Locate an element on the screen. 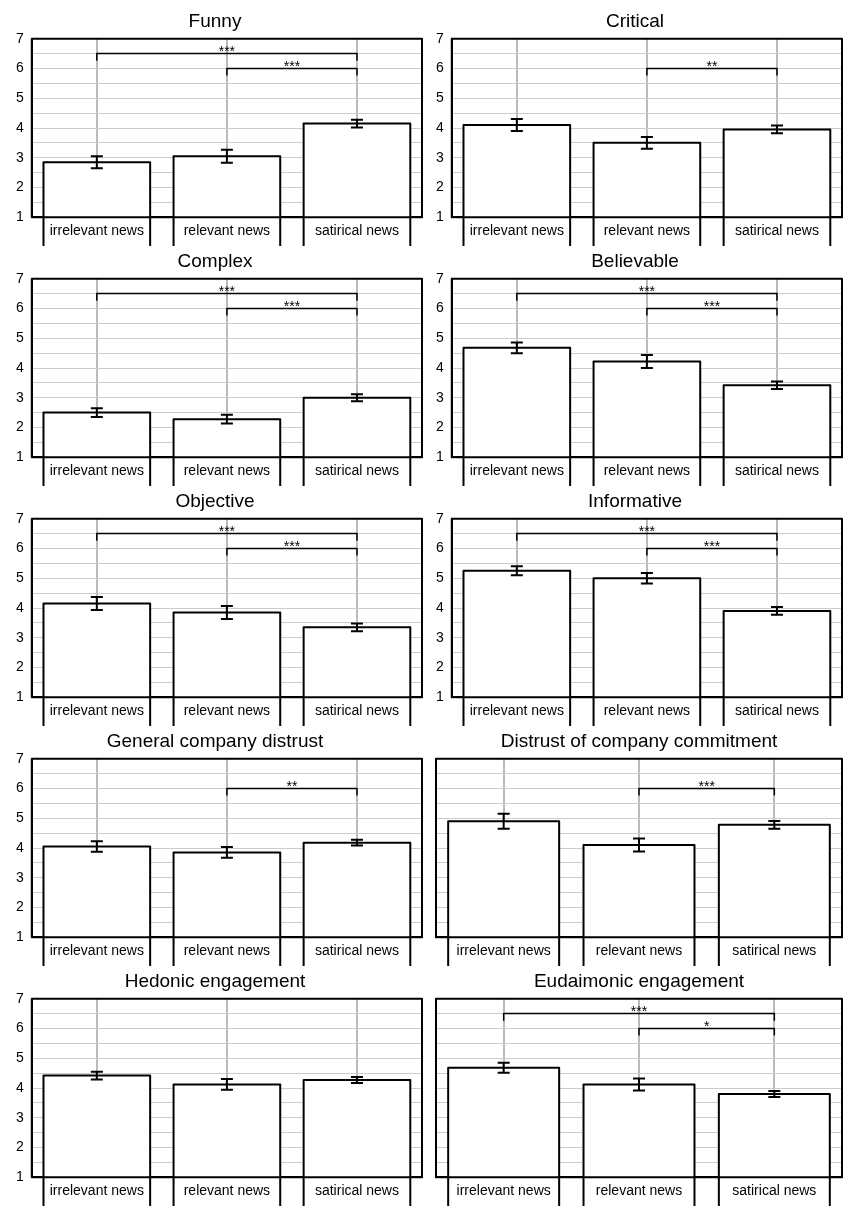 The image size is (855, 1218). chart-title: General company distrust is located at coordinates (215, 740).